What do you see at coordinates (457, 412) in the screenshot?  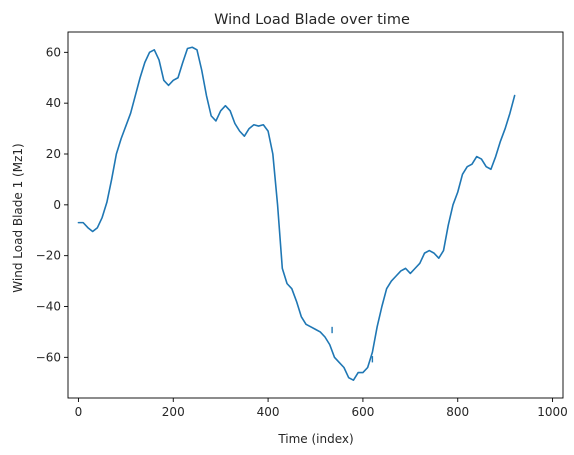 I see `x-tick-label: 800` at bounding box center [457, 412].